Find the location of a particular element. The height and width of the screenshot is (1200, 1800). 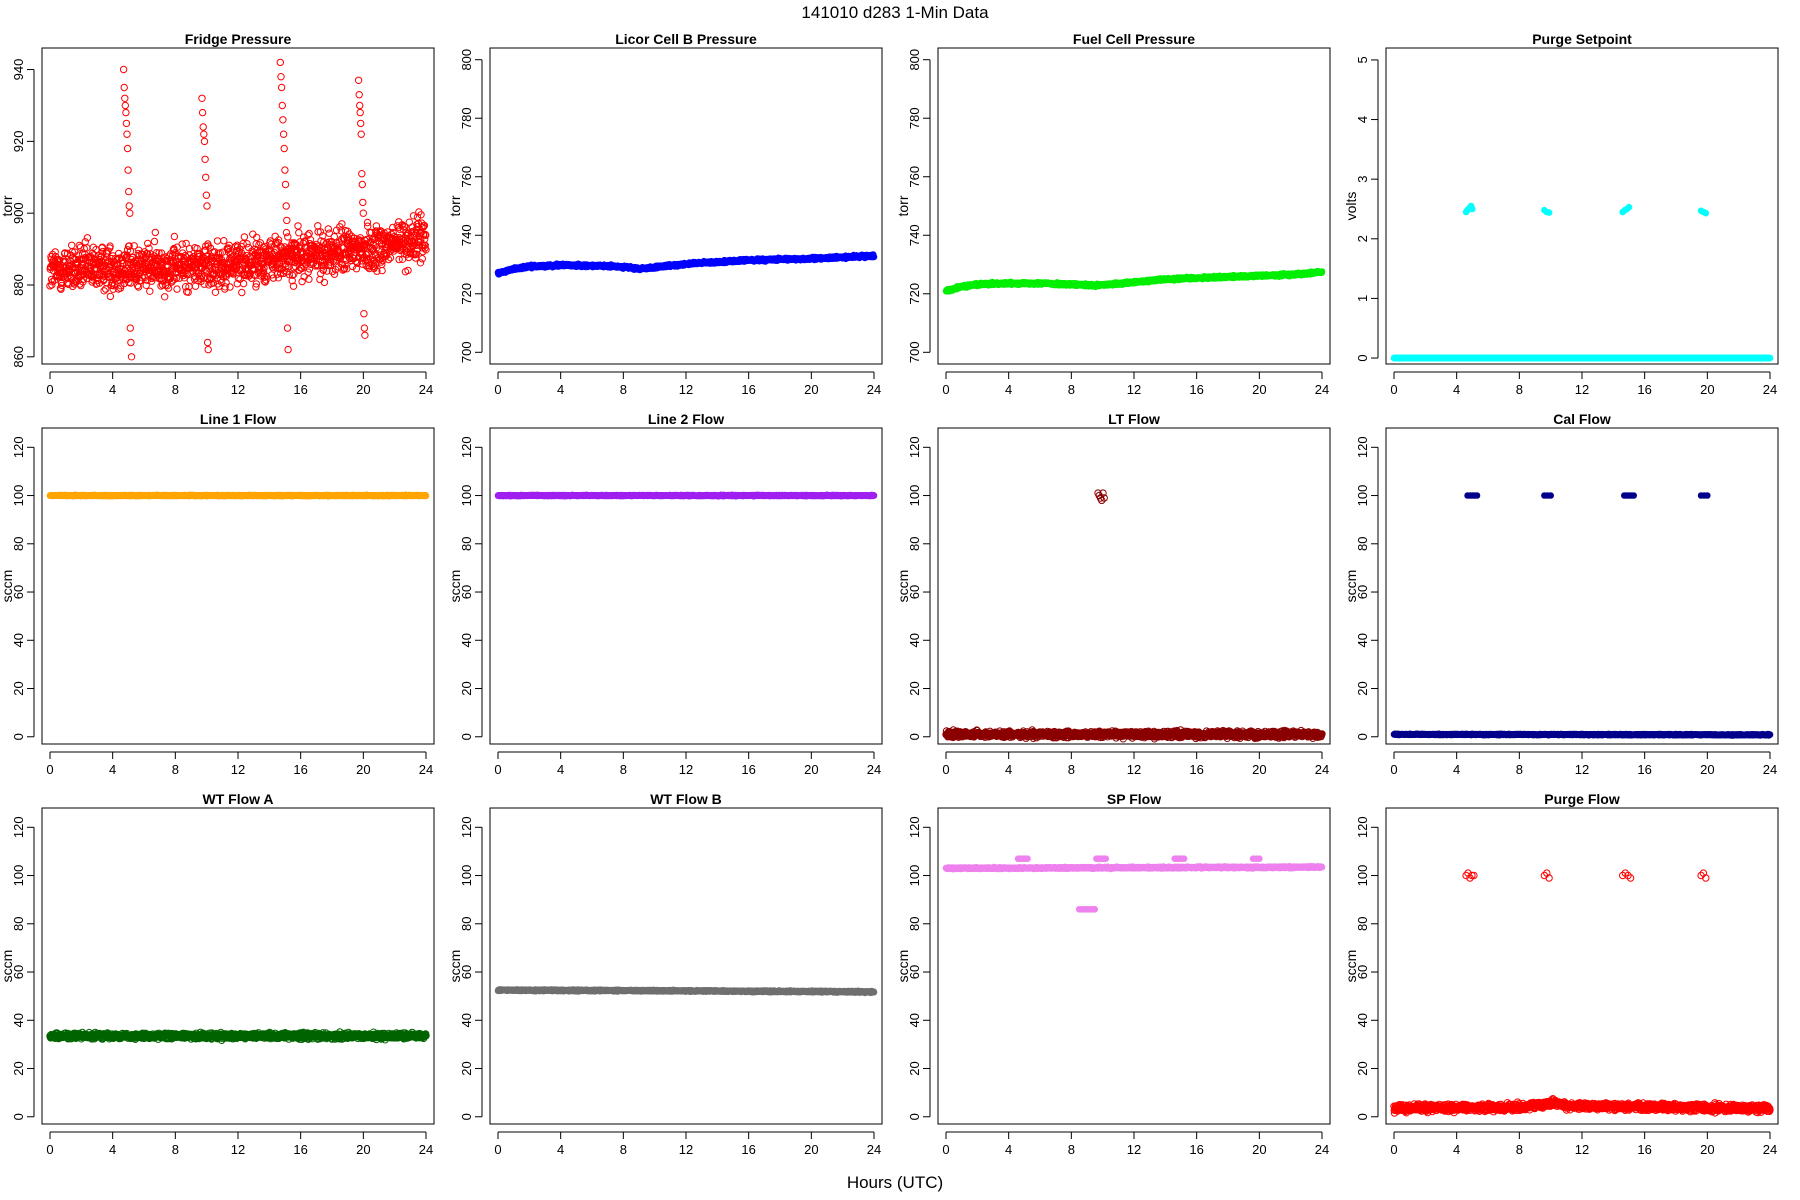

y-tick-label: 720 is located at coordinates (914, 294).